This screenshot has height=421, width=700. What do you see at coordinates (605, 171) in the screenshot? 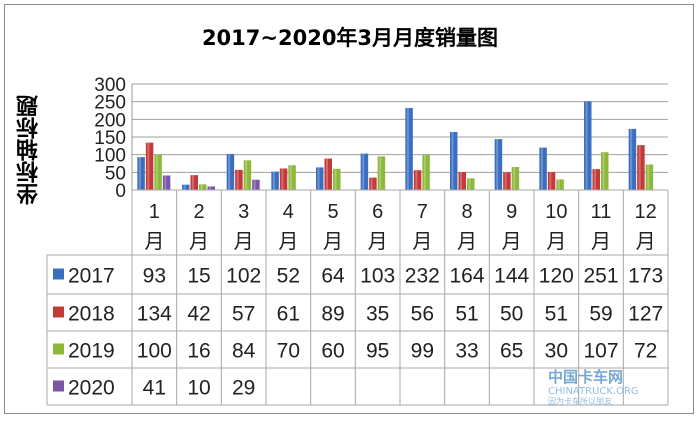
I see `bar-2019-11月` at bounding box center [605, 171].